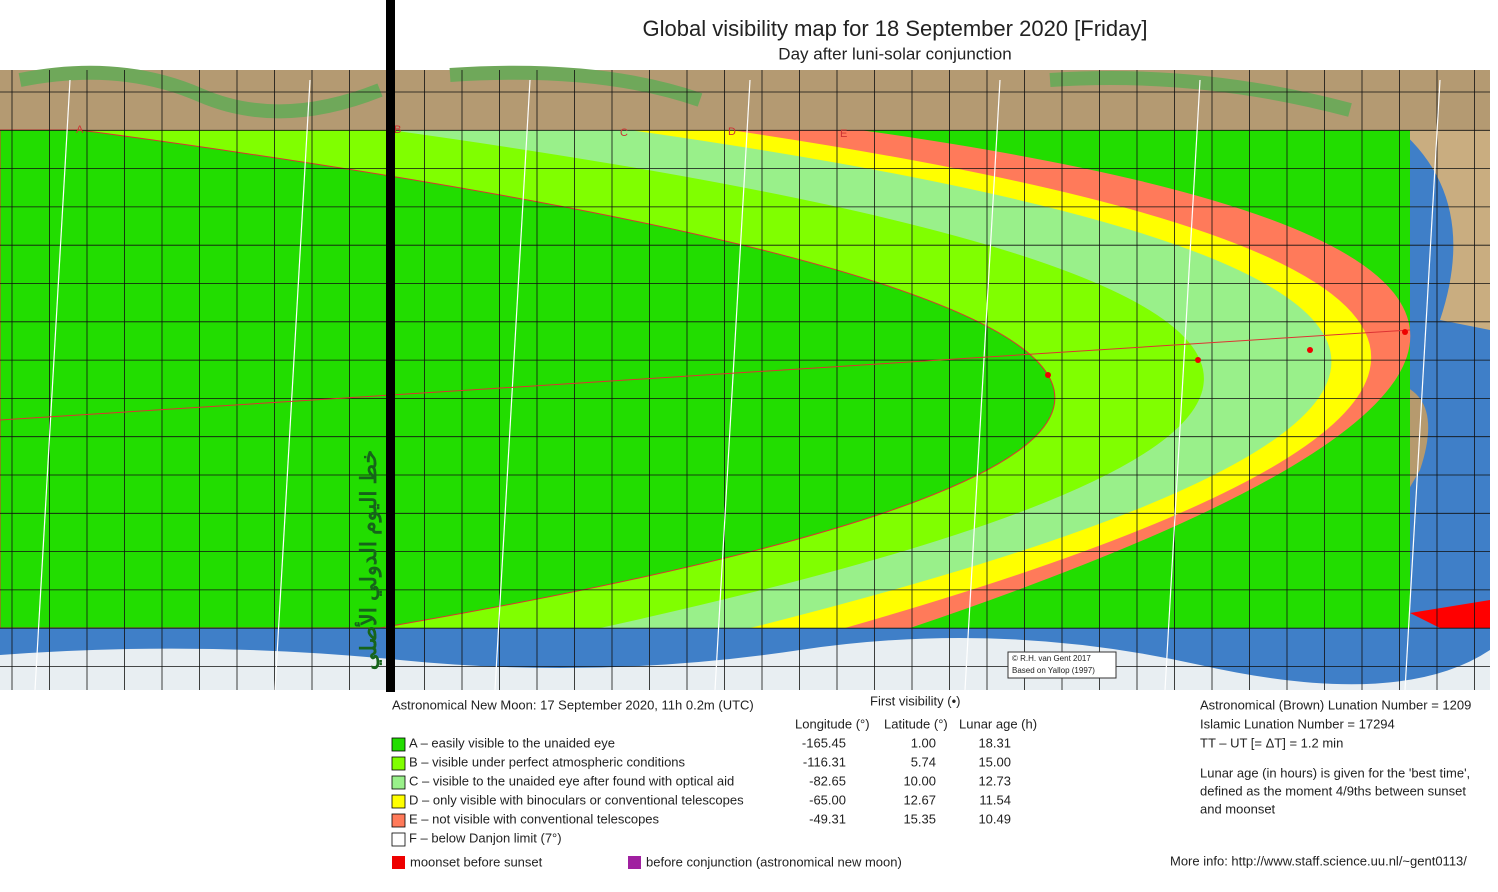 The width and height of the screenshot is (1498, 892). I want to click on longitude: -82.65, so click(827, 780).